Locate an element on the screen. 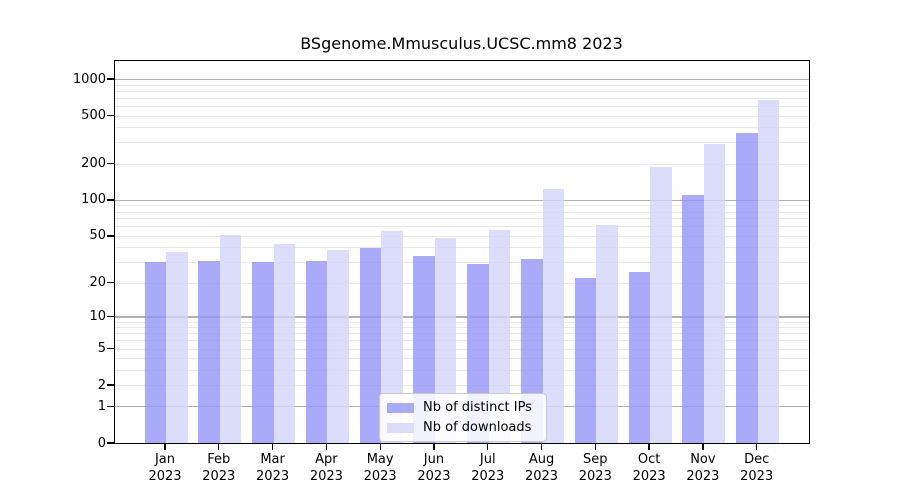 The height and width of the screenshot is (500, 900). bar-distinct-ips-dec is located at coordinates (747, 288).